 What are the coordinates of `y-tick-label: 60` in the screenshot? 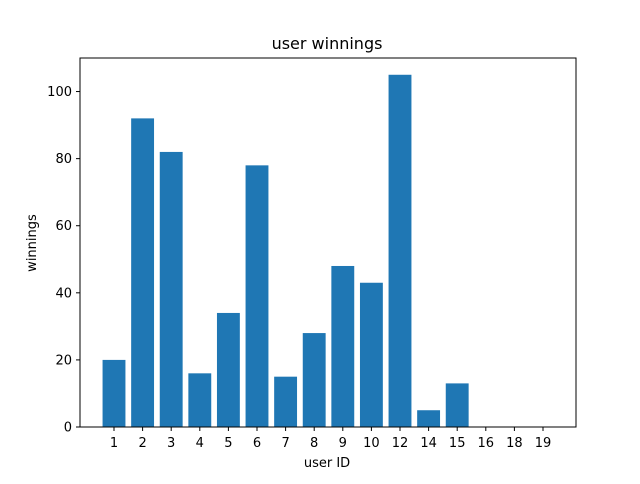 It's located at (63, 226).